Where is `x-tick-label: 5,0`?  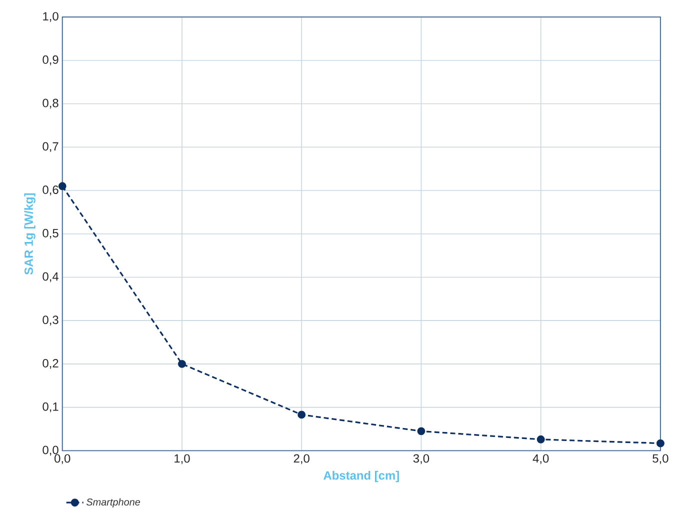
x-tick-label: 5,0 is located at coordinates (660, 459).